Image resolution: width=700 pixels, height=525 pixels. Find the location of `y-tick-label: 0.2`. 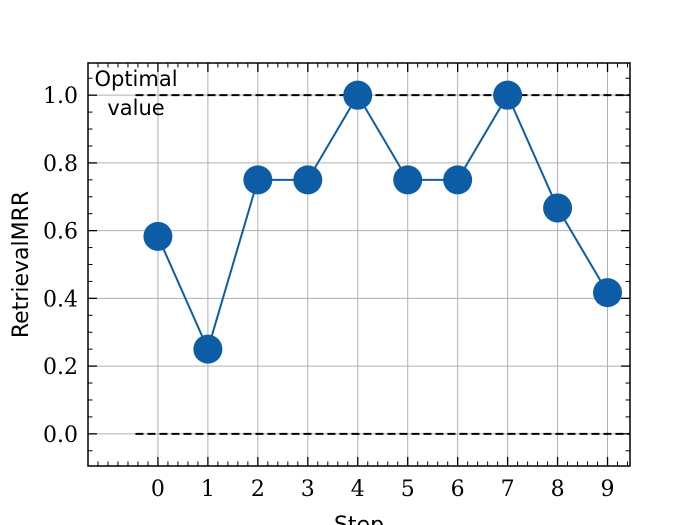

y-tick-label: 0.2 is located at coordinates (60, 367).